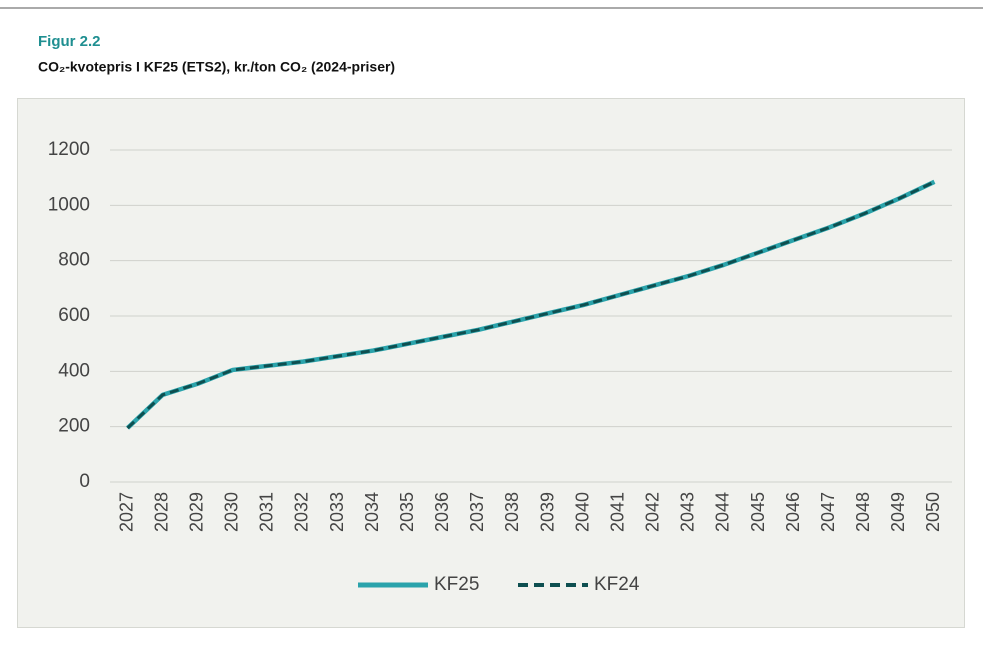 This screenshot has width=983, height=653. What do you see at coordinates (126, 512) in the screenshot?
I see `x-tick-label: 2027` at bounding box center [126, 512].